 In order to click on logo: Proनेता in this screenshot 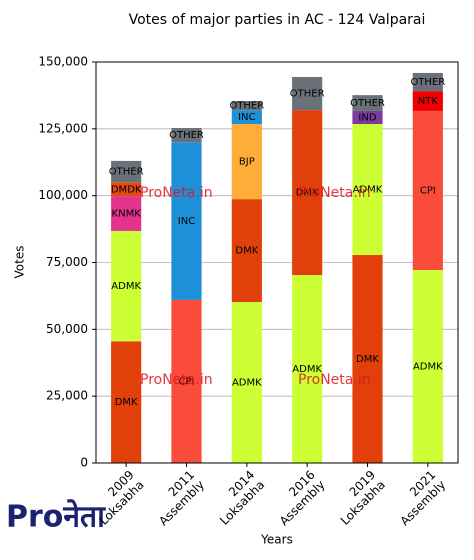, I will do `click(56, 517)`.